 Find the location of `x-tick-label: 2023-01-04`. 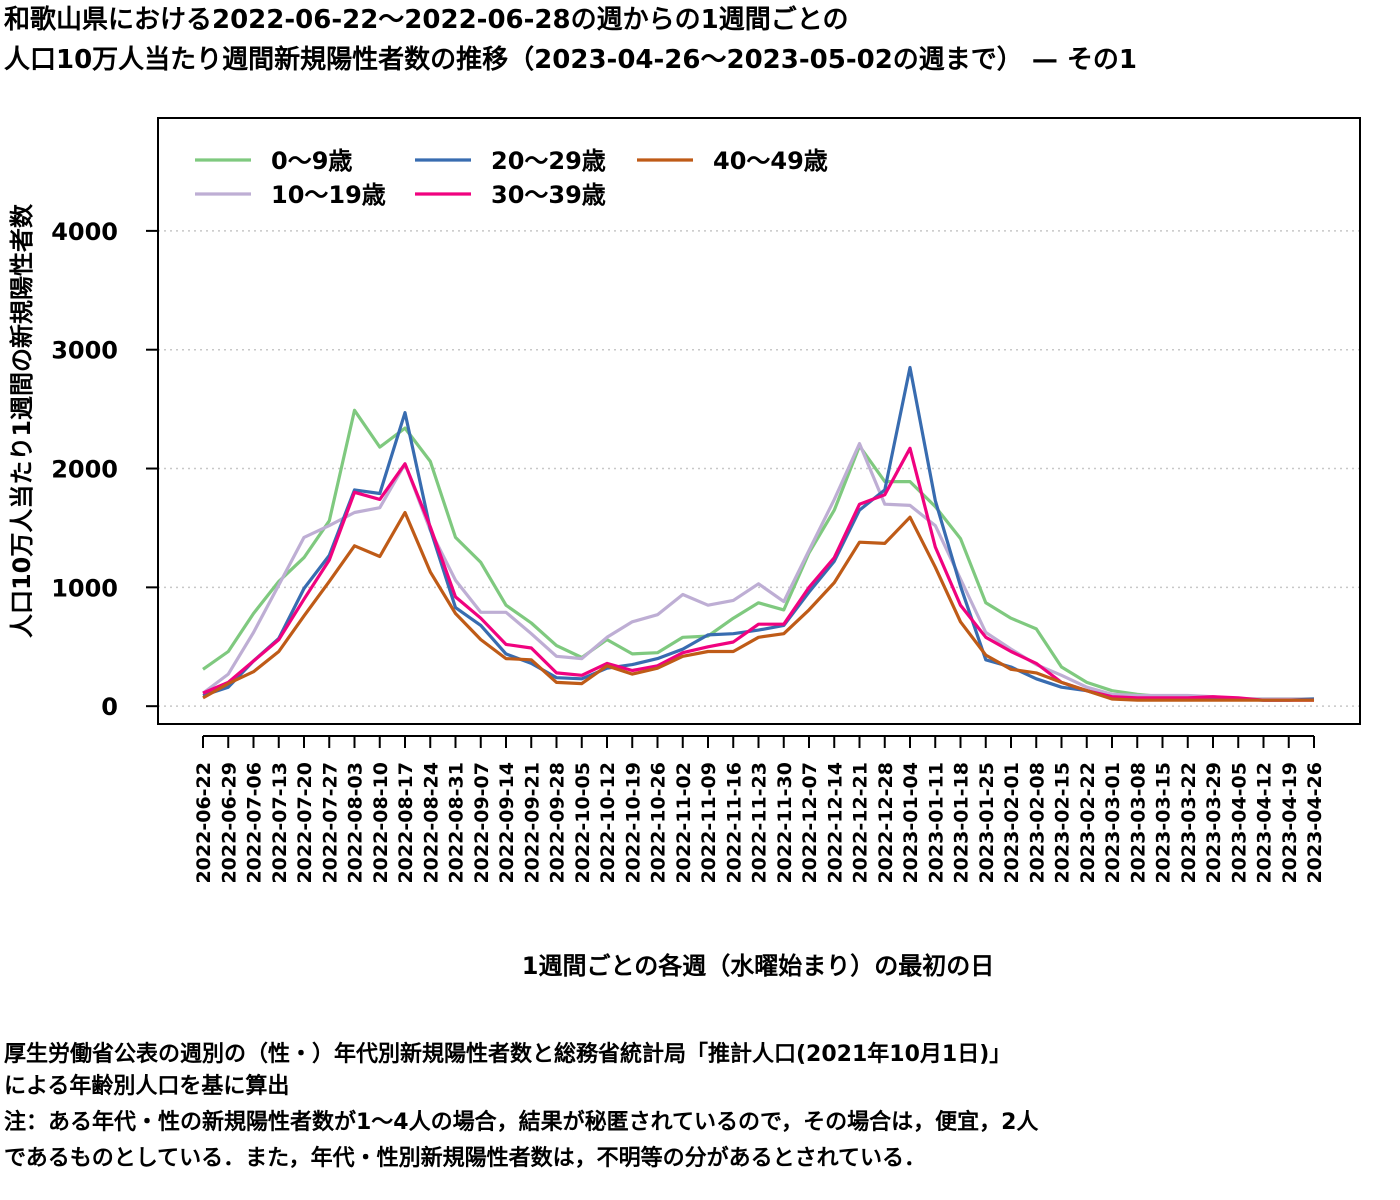

x-tick-label: 2023-01-04 is located at coordinates (911, 823).